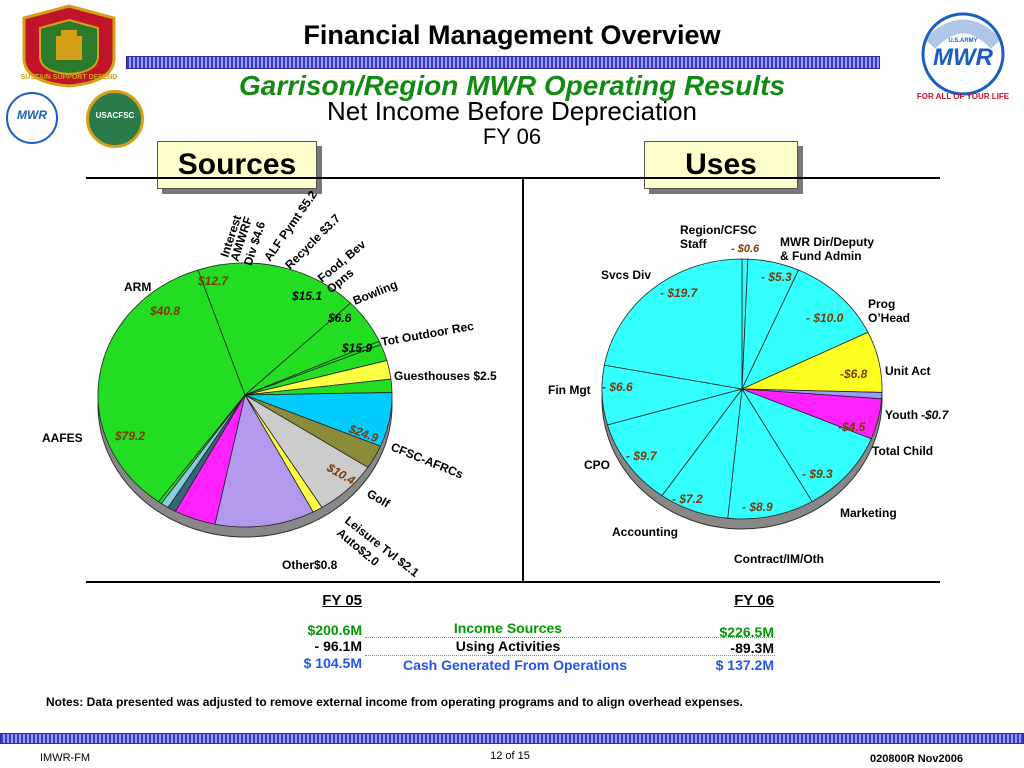 The height and width of the screenshot is (768, 1024). I want to click on pie-slice-svcs-div, so click(673, 324).